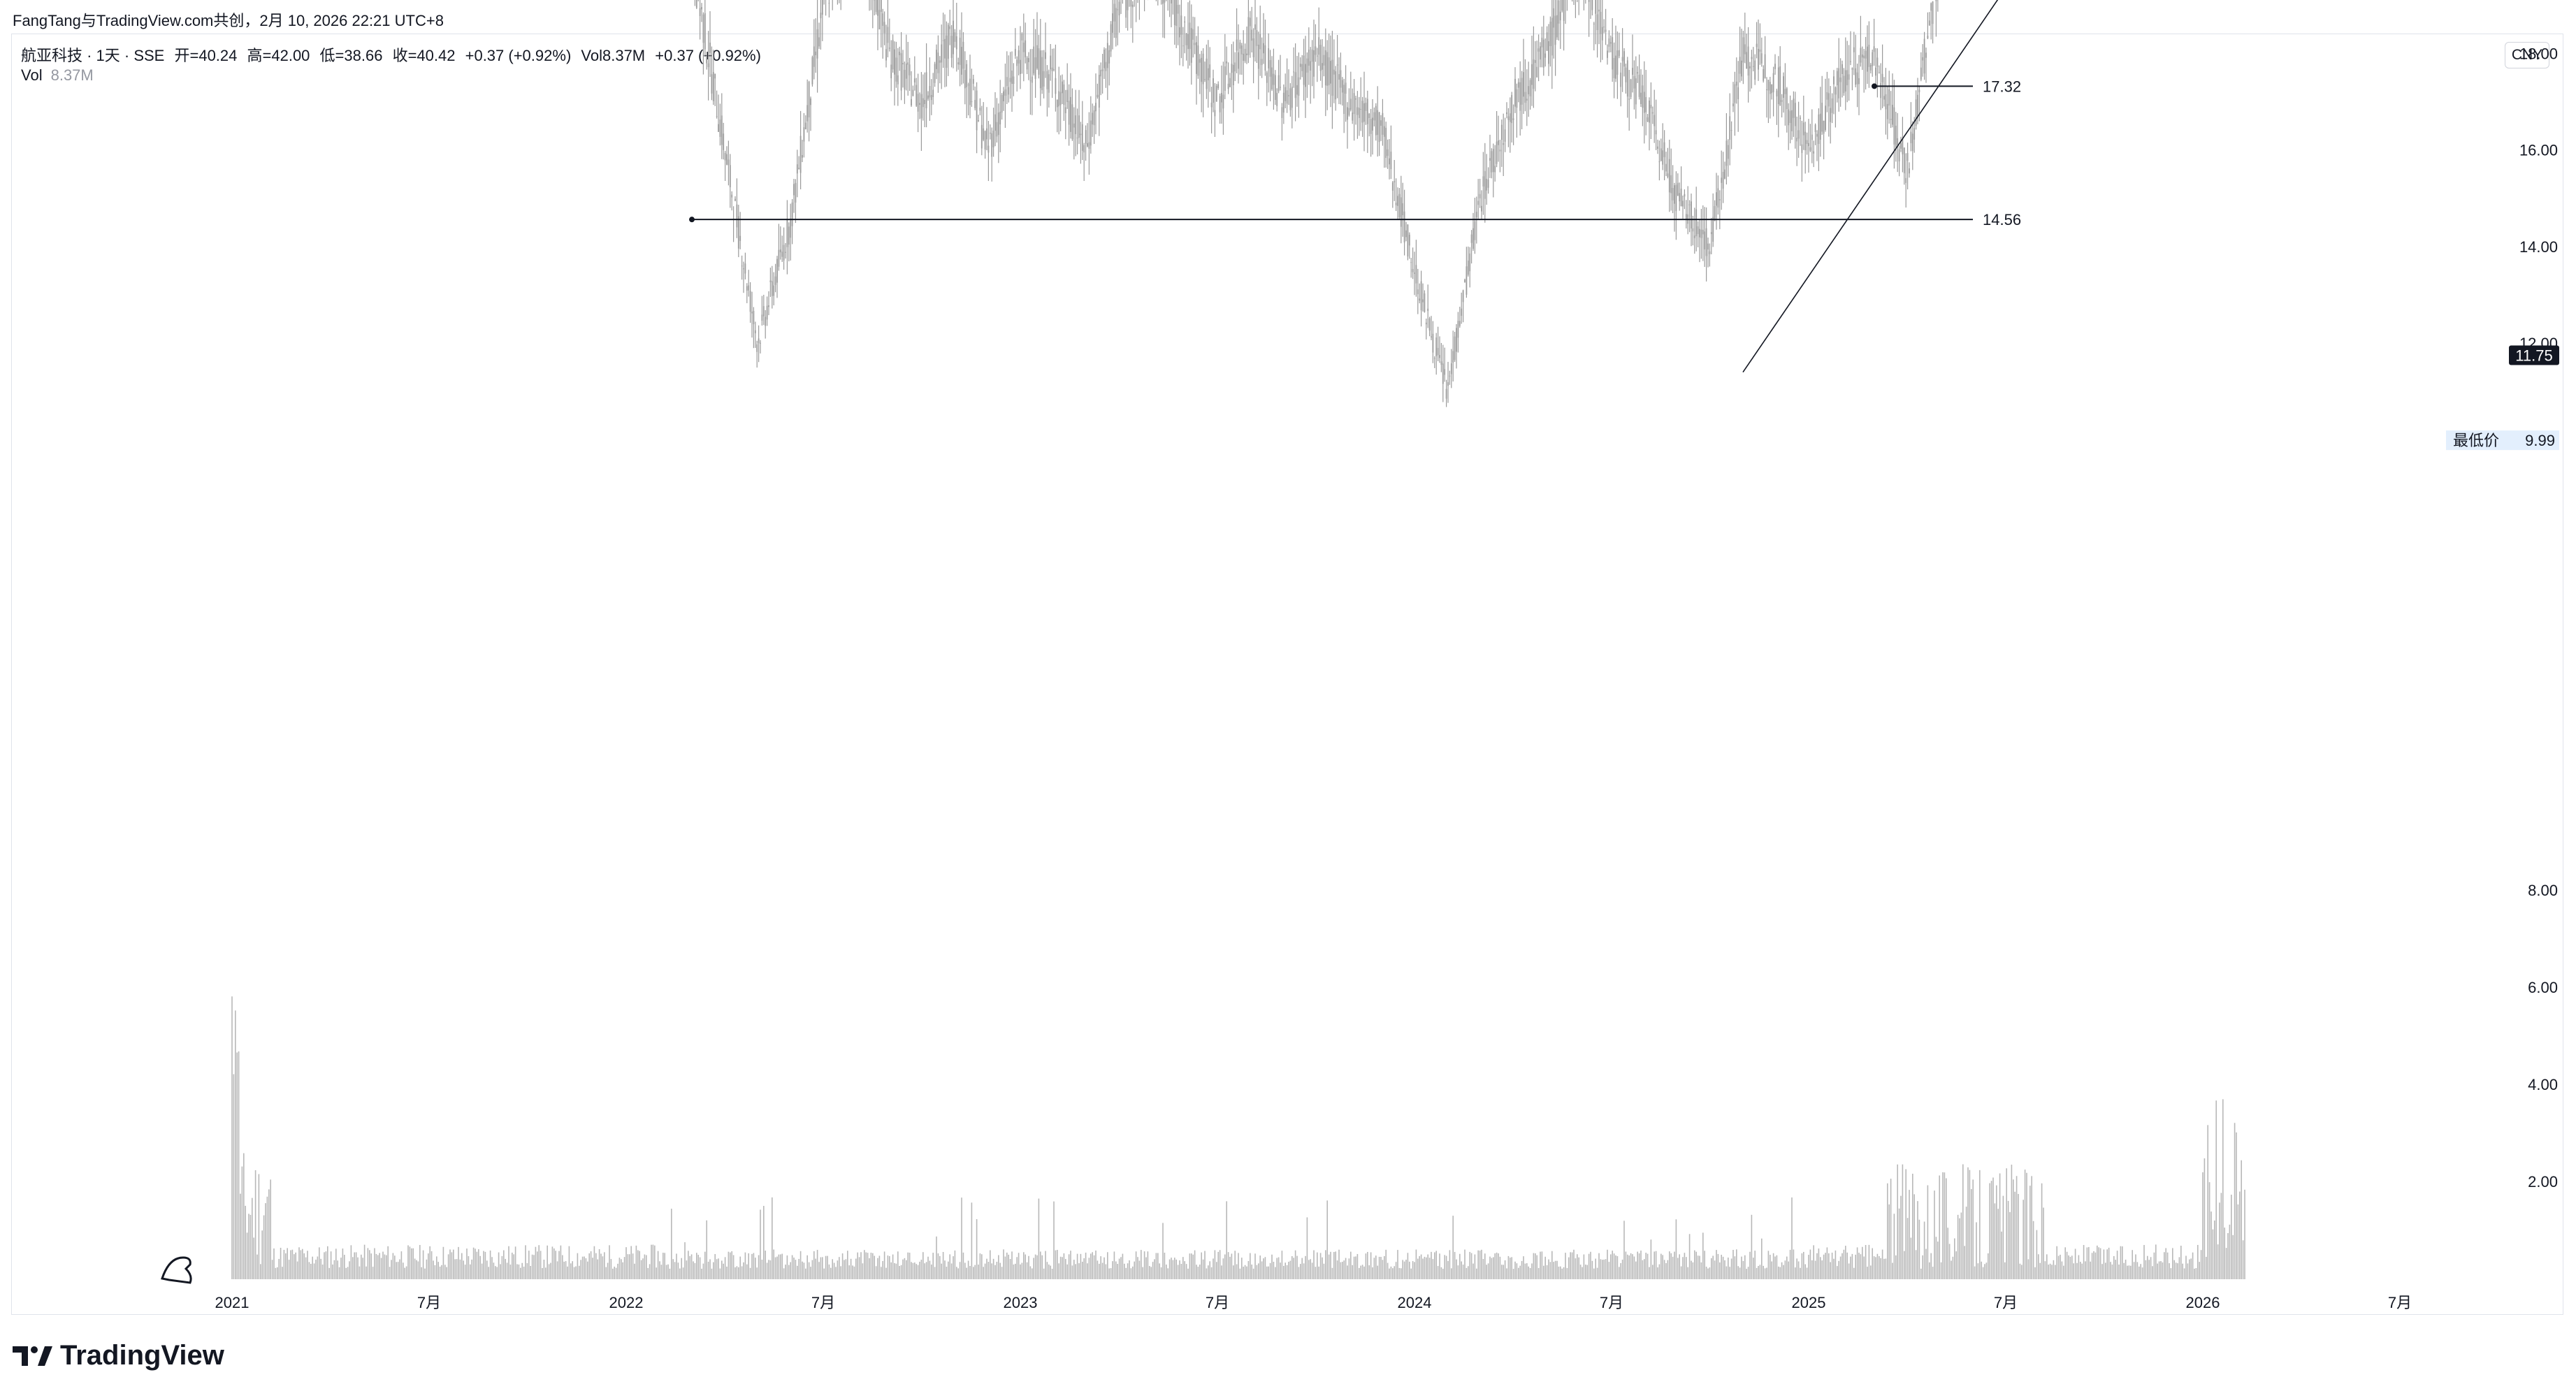  What do you see at coordinates (2538, 247) in the screenshot?
I see `price-axis-tick-label: 14.00` at bounding box center [2538, 247].